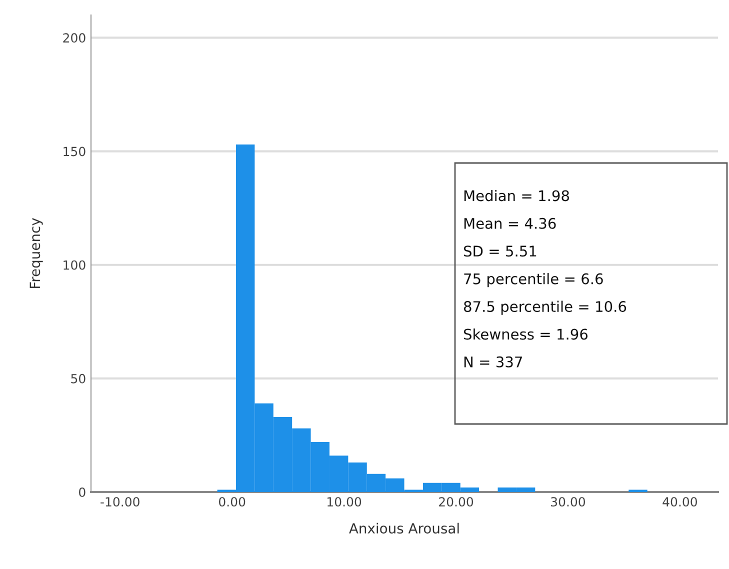  What do you see at coordinates (75, 151) in the screenshot?
I see `y-tick-label: 150` at bounding box center [75, 151].